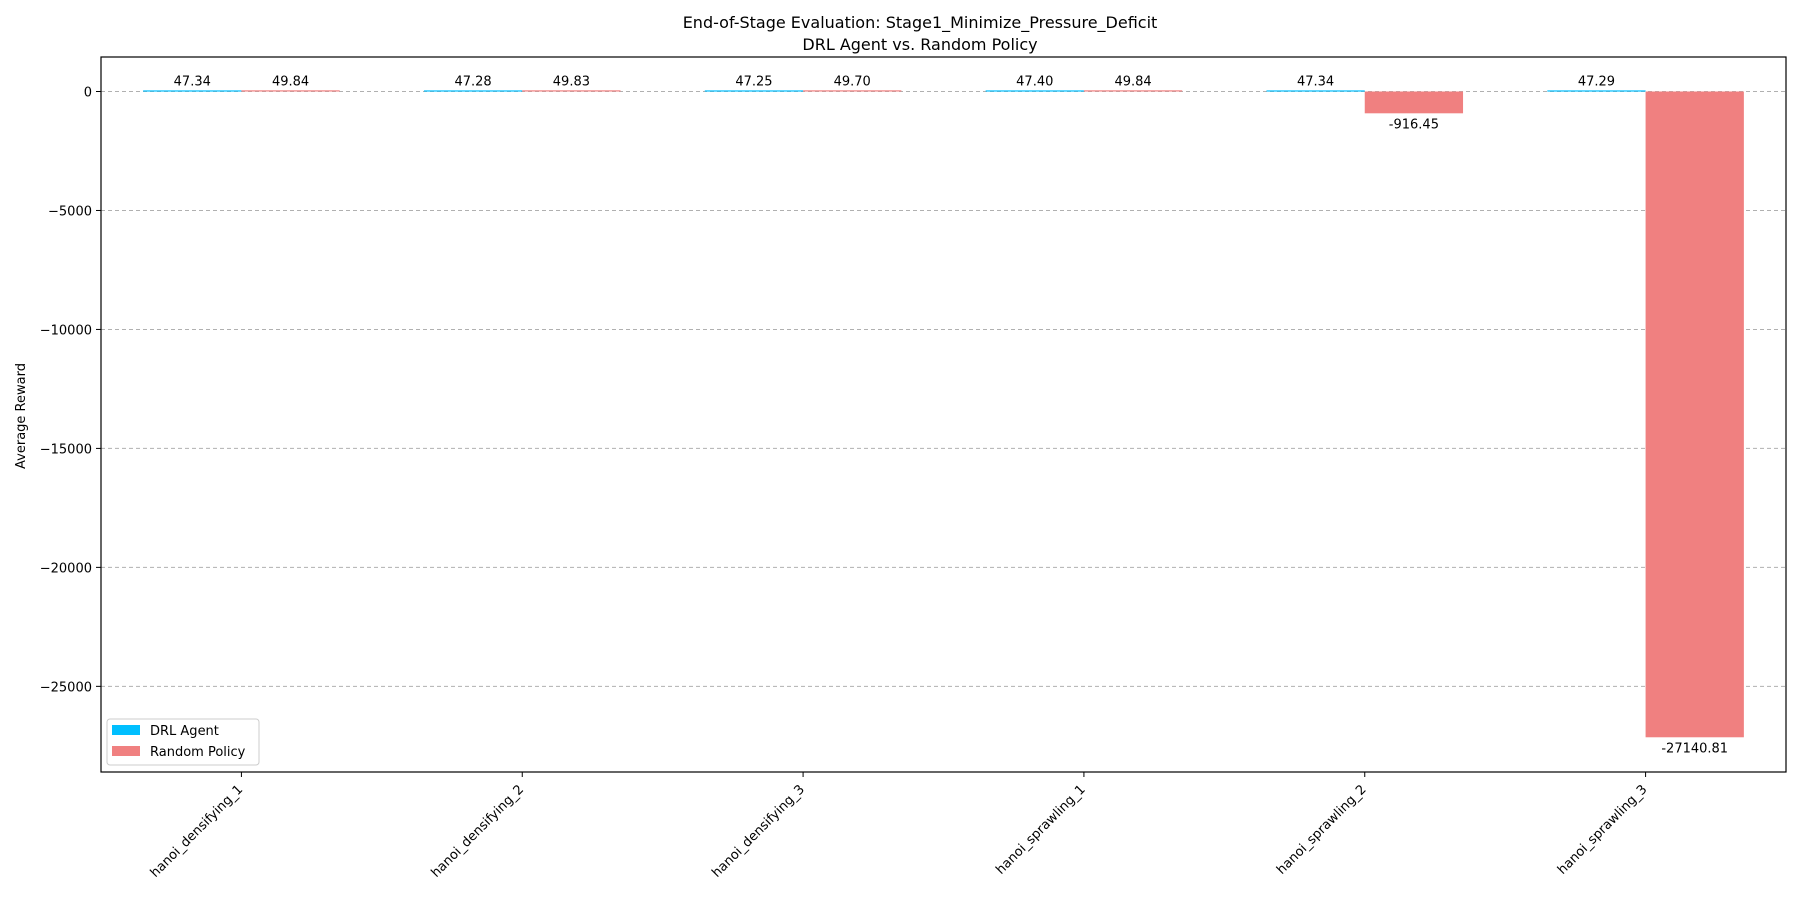 This screenshot has height=904, width=1800. Describe the element at coordinates (66, 687) in the screenshot. I see `y-tick-label: −25000` at that location.